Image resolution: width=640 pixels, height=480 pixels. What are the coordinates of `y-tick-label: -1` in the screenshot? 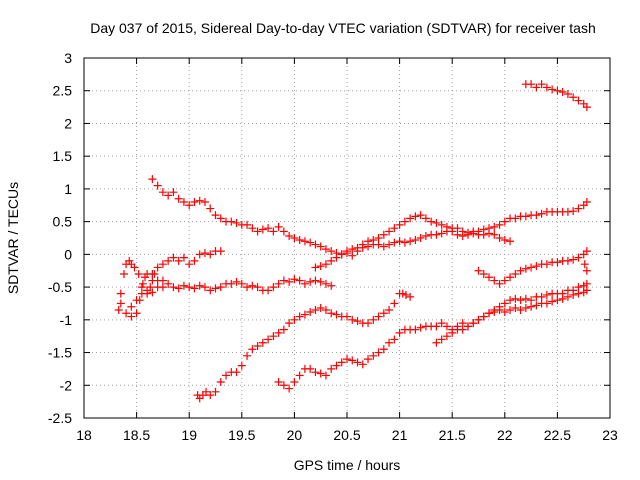 It's located at (66, 320).